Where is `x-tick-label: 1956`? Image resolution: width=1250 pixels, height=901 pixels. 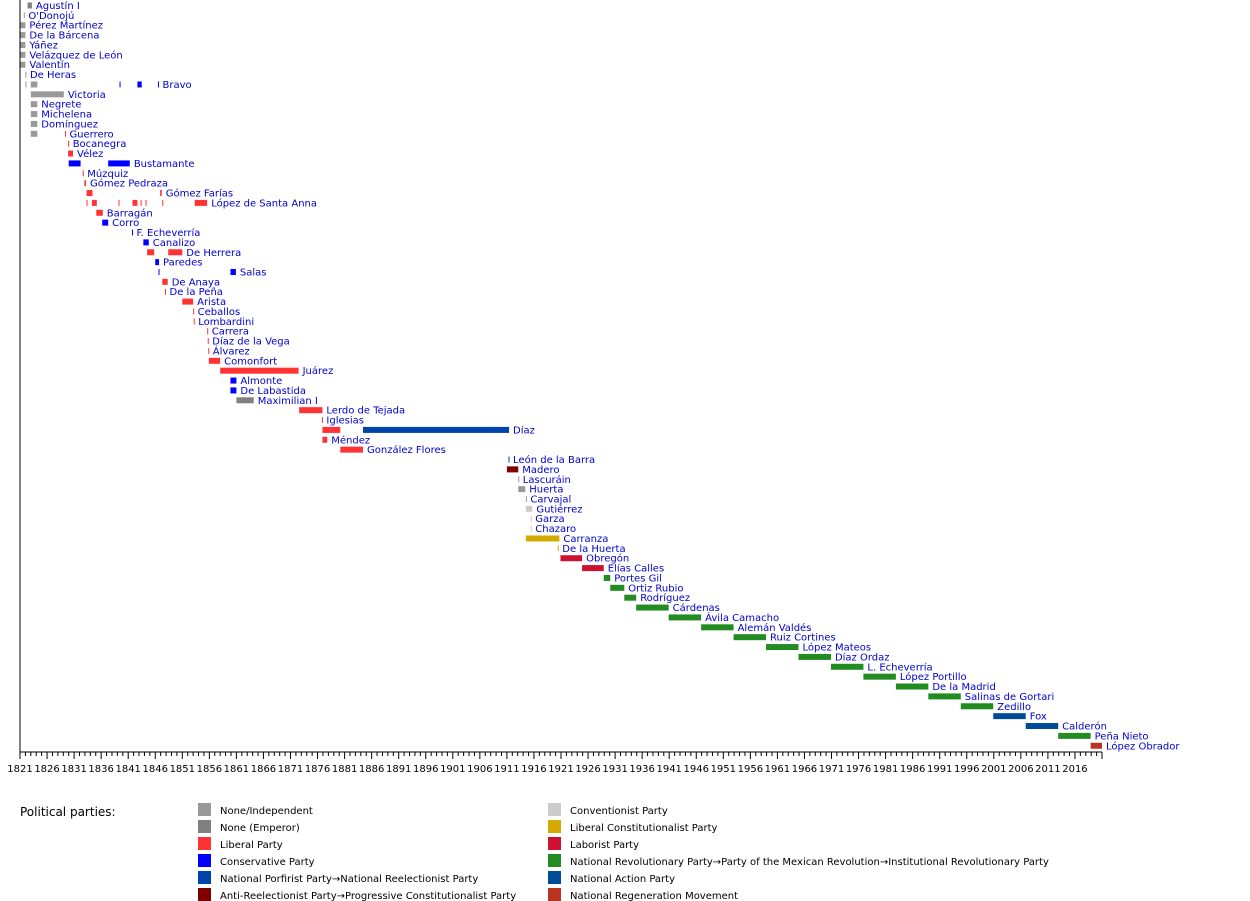 x-tick-label: 1956 is located at coordinates (750, 769).